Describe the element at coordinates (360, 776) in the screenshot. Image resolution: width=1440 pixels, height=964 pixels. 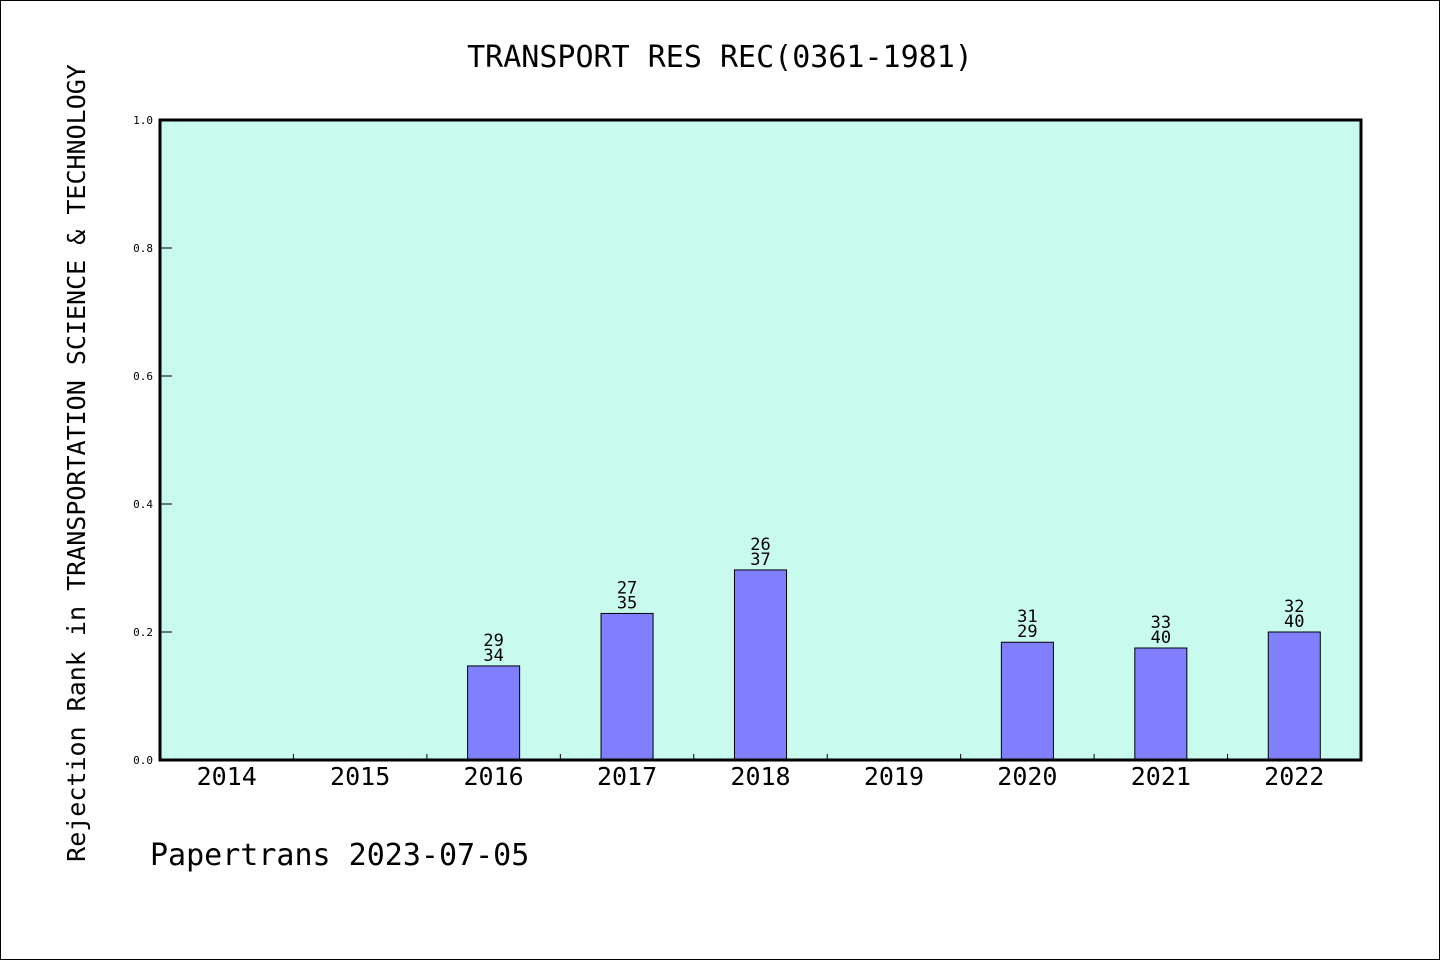
I see `x-tick-label: 2015` at that location.